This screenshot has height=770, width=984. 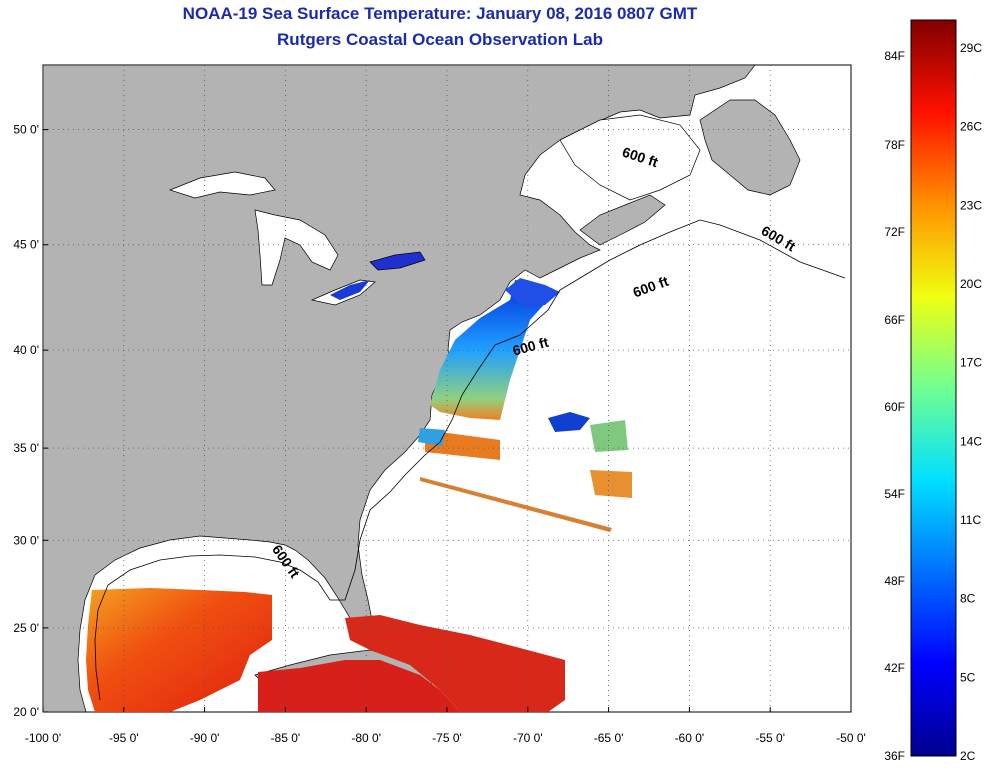 What do you see at coordinates (622, 220) in the screenshot?
I see `land-nova-scotia` at bounding box center [622, 220].